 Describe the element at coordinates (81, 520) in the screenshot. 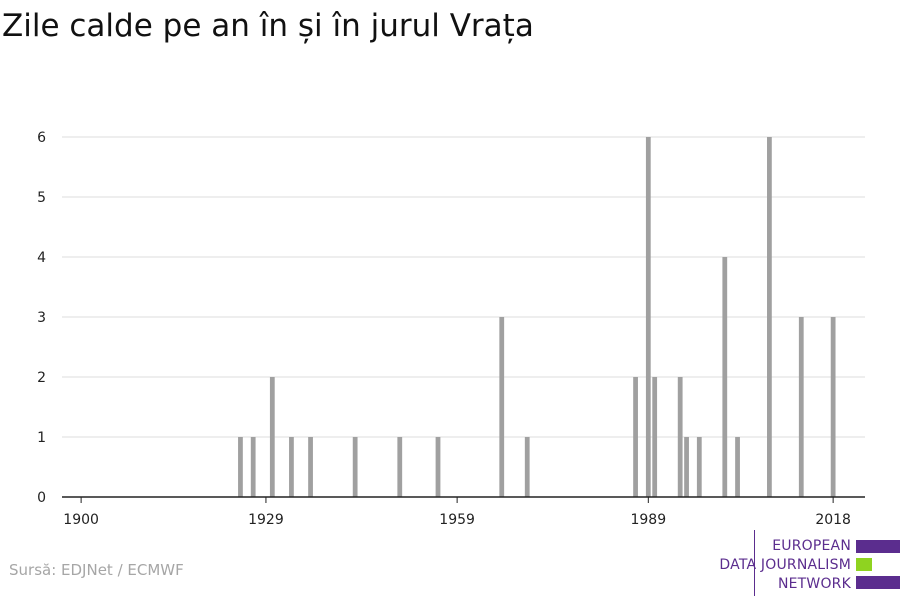

I see `x-tick-label: 1900` at that location.